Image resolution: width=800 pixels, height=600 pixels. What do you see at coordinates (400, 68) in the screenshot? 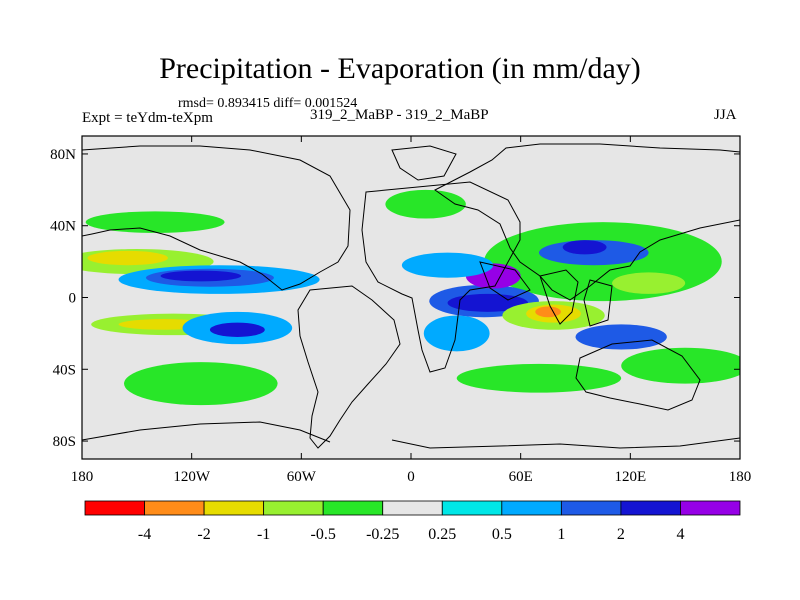
I see `chart-title: Precipitation - Evaporation (in mm/day)` at bounding box center [400, 68].